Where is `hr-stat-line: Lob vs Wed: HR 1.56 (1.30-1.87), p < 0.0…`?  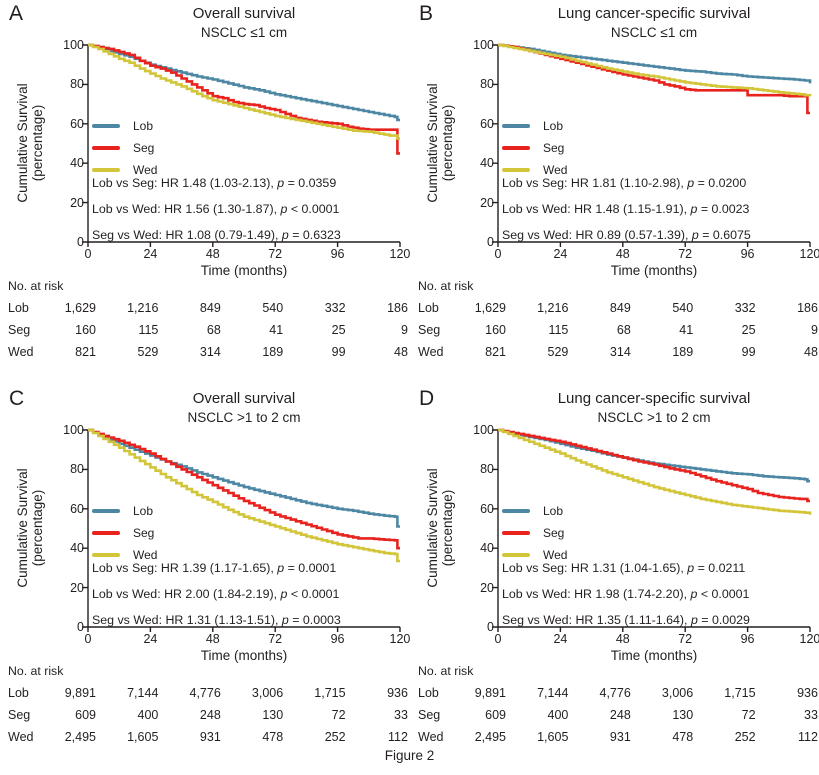
hr-stat-line: Lob vs Wed: HR 1.56 (1.30-1.87), p < 0.0… is located at coordinates (216, 209).